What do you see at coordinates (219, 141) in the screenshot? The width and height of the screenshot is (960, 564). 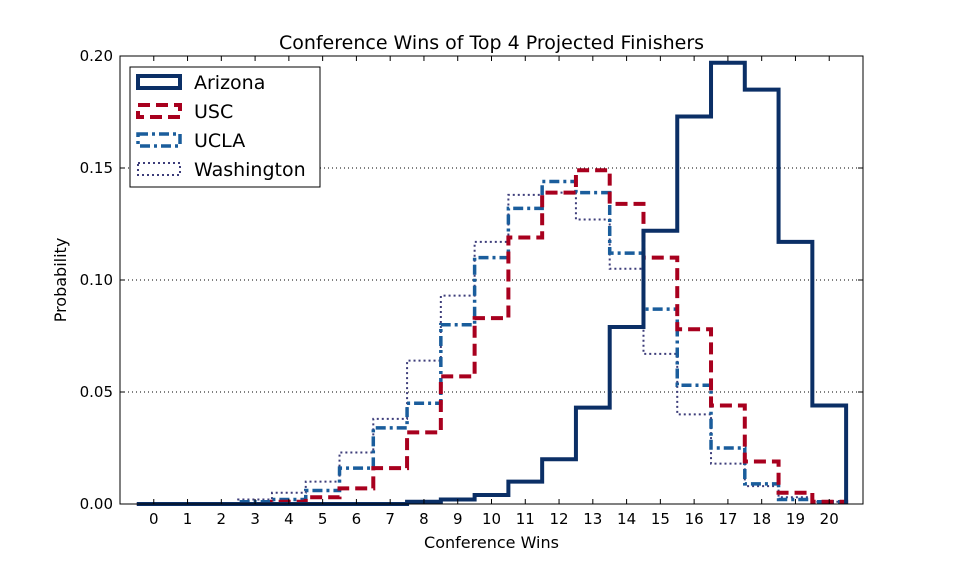 I see `legend-label-ucla: UCLA` at bounding box center [219, 141].